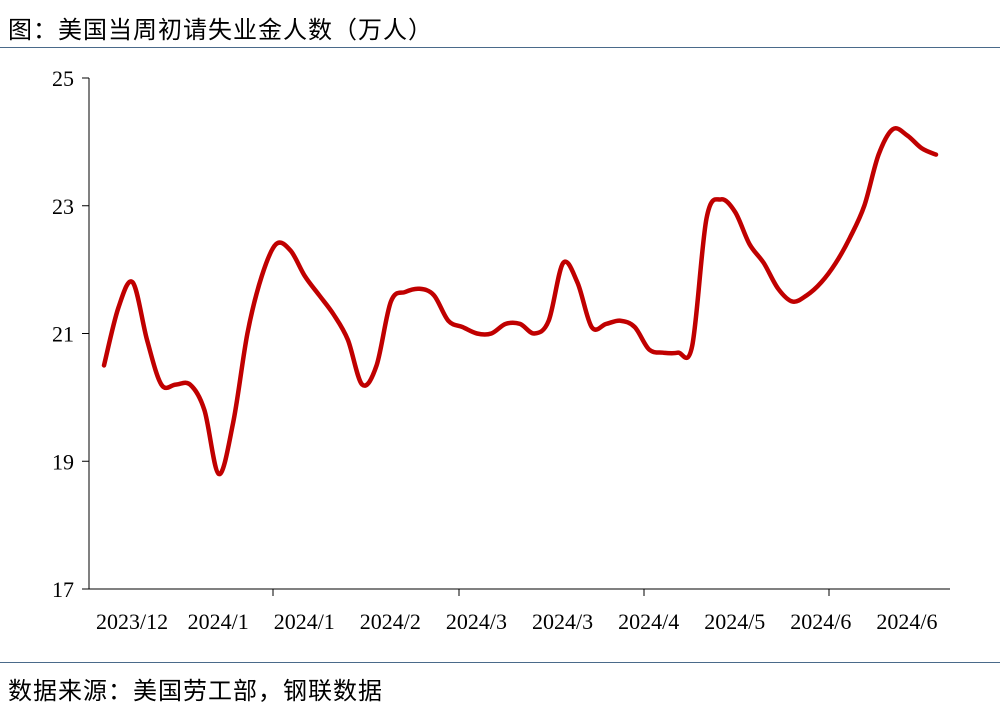  I want to click on source-bar: 数据来源：美国劳工部，钢联数据, so click(500, 689).